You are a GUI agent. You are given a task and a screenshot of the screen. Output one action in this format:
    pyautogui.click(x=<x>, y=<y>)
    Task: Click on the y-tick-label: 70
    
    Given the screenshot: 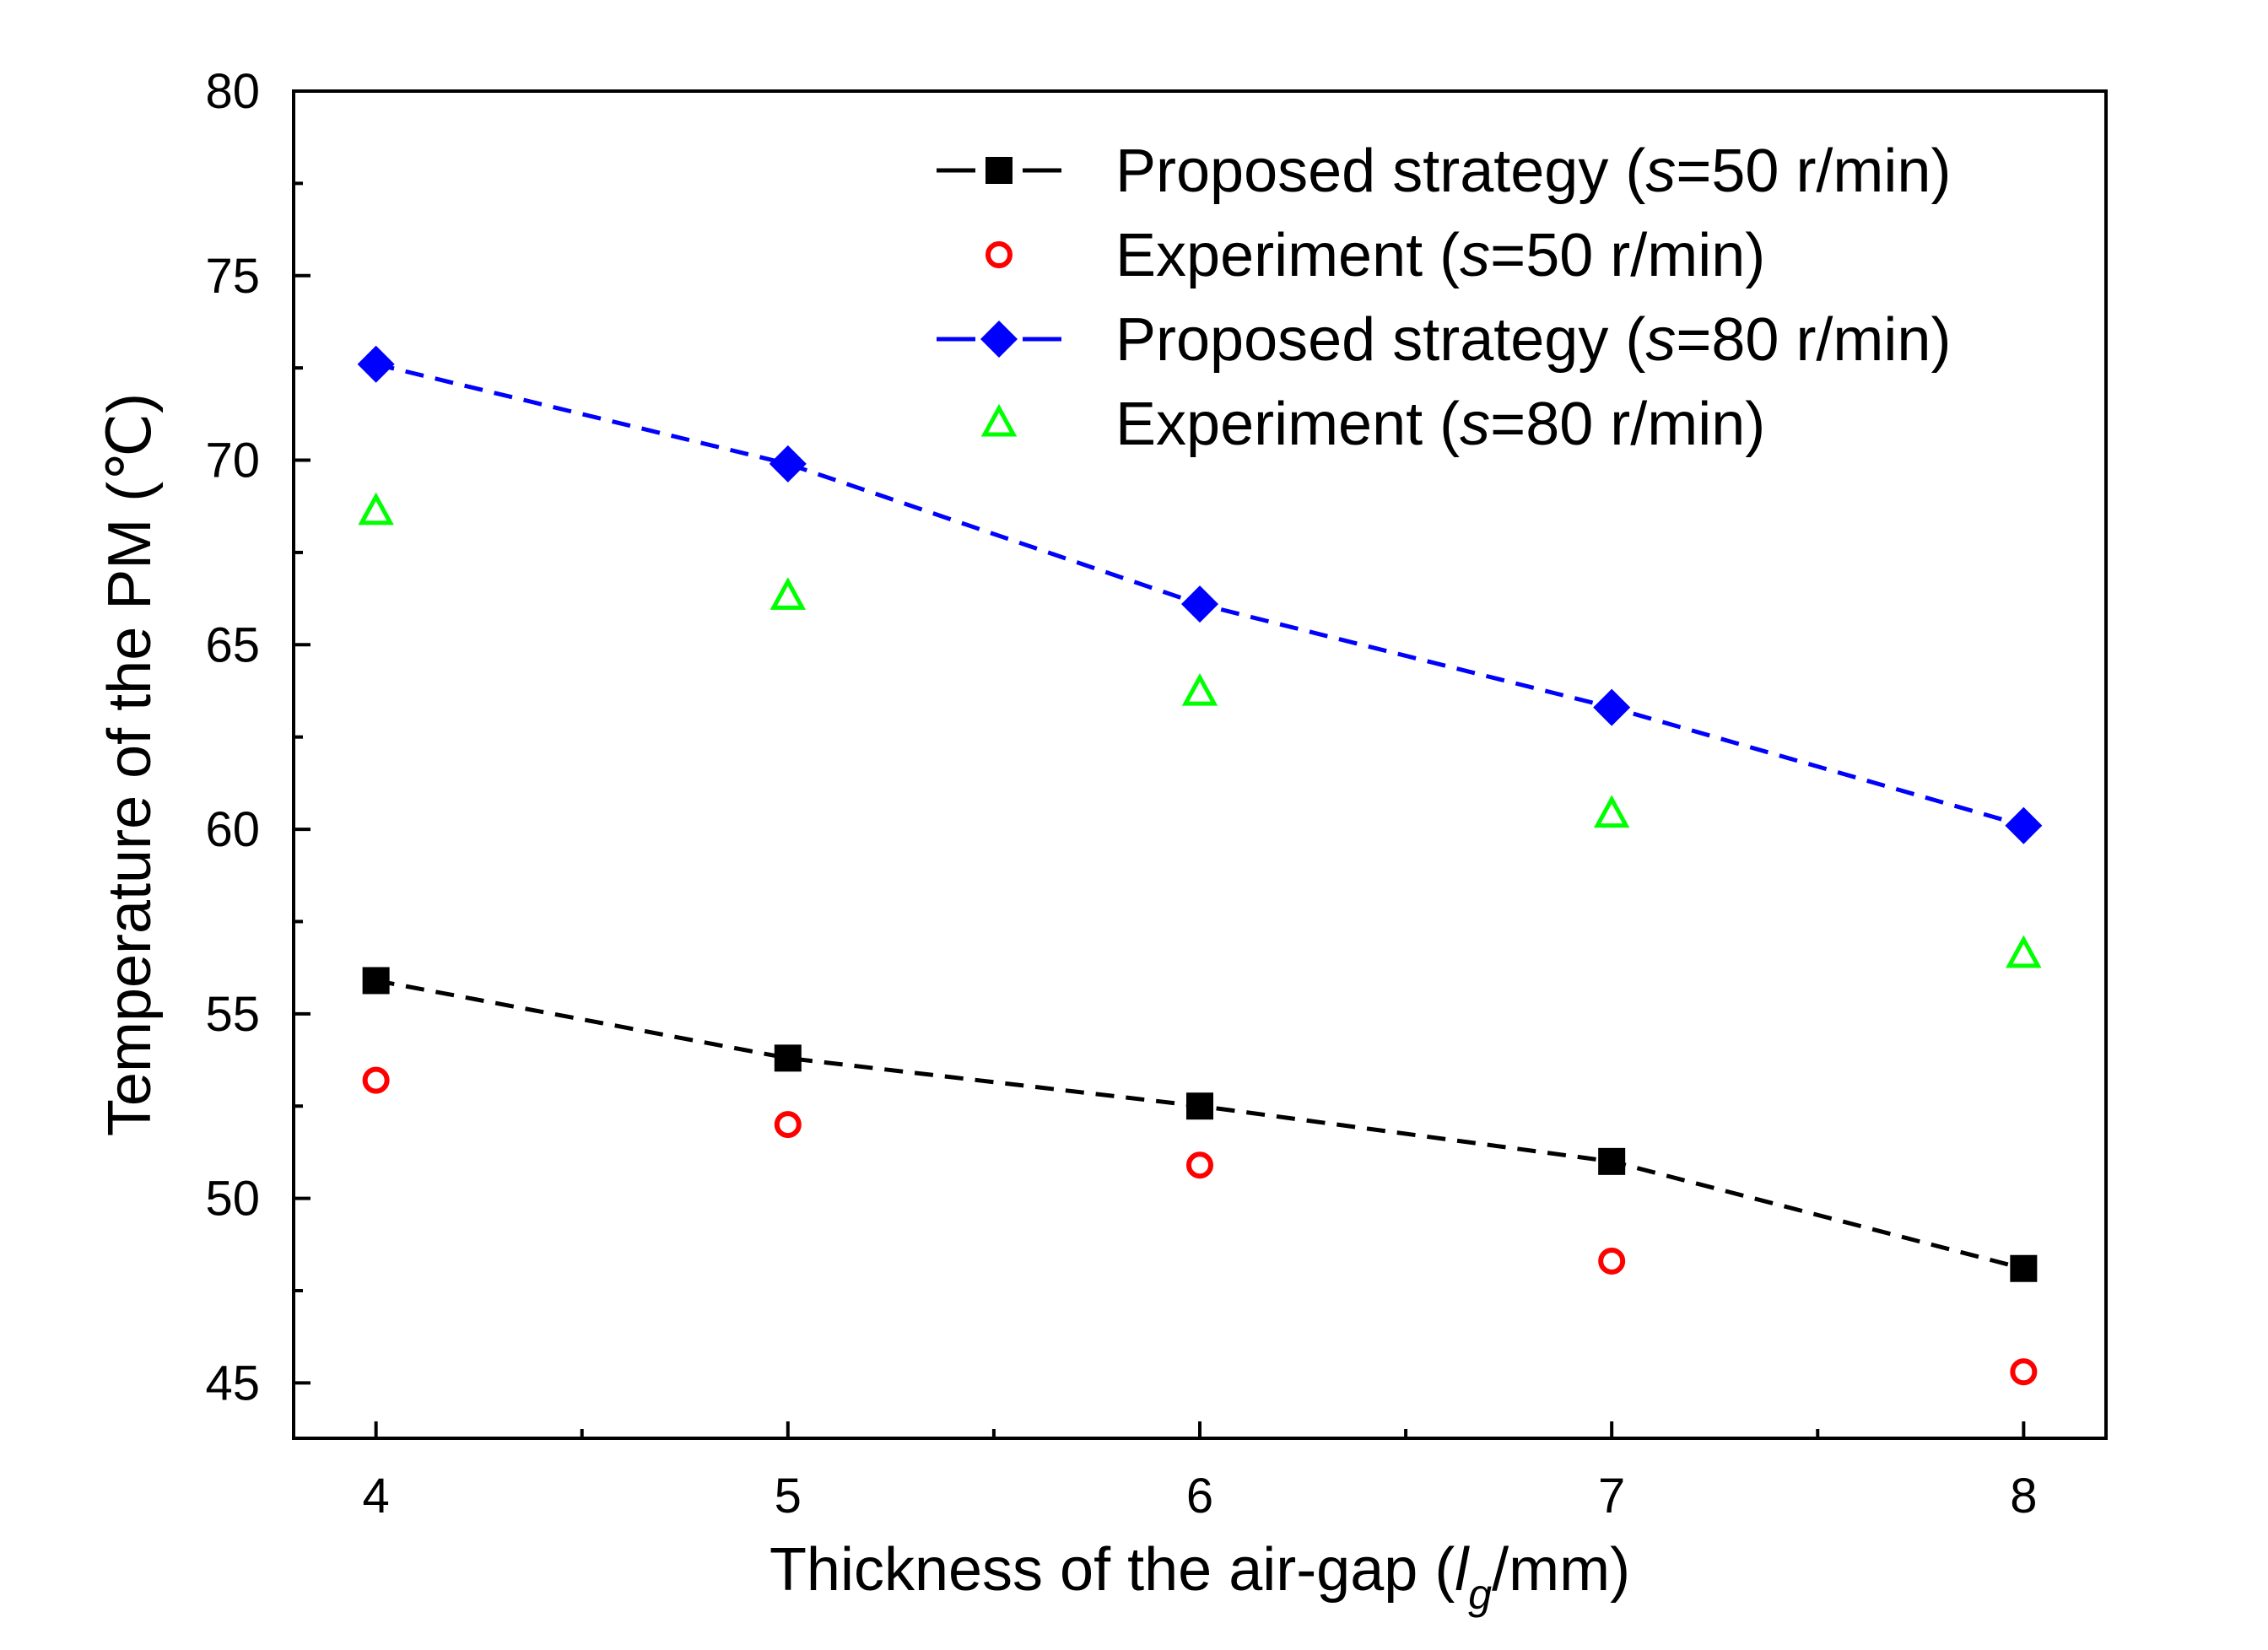 What is the action you would take?
    pyautogui.click(x=232, y=461)
    